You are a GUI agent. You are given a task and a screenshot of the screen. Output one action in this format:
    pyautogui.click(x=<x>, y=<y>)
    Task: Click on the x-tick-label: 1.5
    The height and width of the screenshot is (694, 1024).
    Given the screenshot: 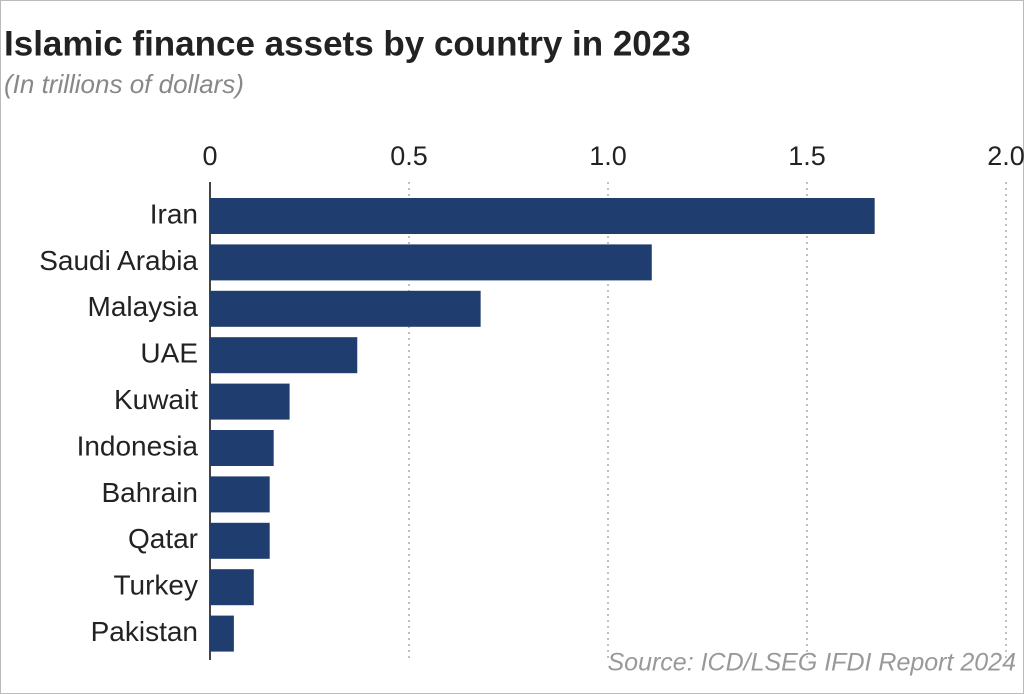 What is the action you would take?
    pyautogui.click(x=807, y=156)
    